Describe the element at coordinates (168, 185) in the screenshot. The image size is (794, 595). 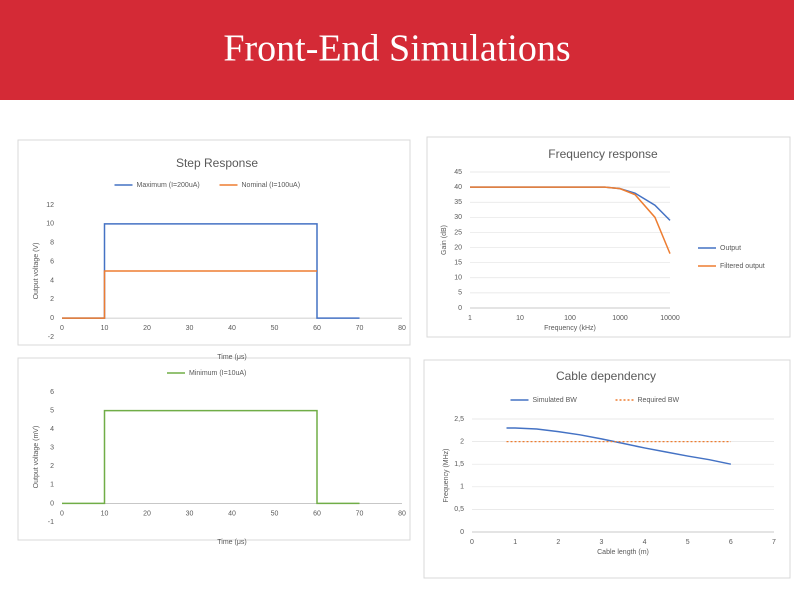
I see `legend-label: Maximum (I=200uA)` at that location.